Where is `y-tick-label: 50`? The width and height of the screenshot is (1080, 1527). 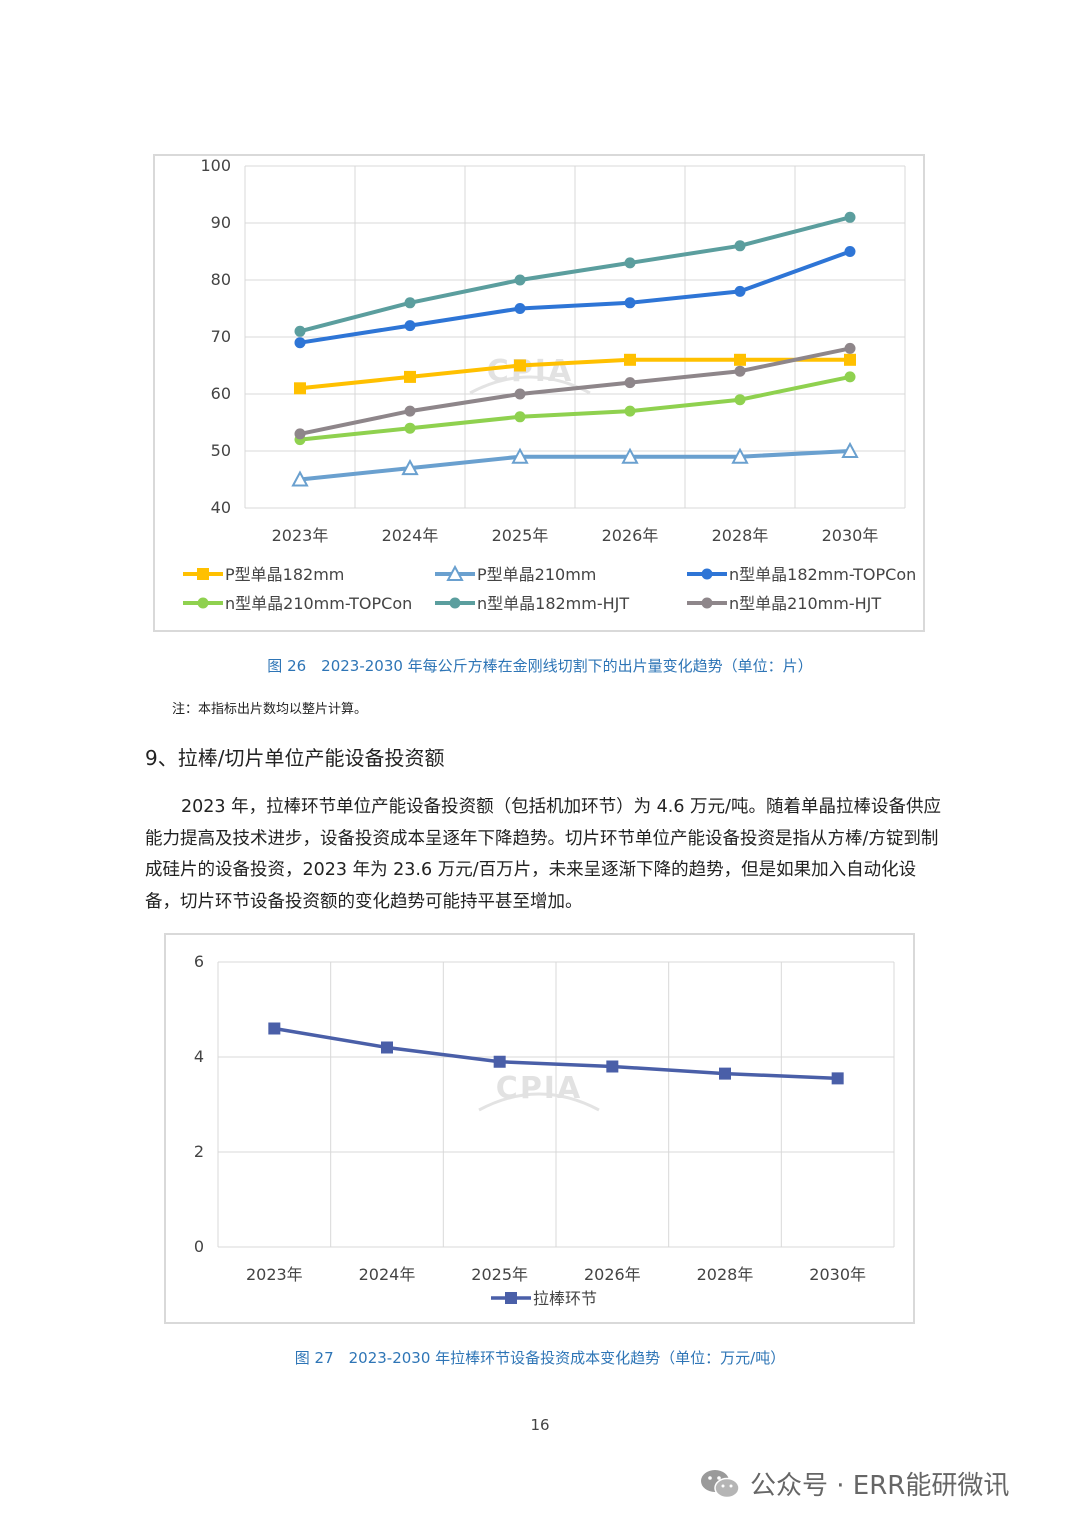
y-tick-label: 50 is located at coordinates (221, 450).